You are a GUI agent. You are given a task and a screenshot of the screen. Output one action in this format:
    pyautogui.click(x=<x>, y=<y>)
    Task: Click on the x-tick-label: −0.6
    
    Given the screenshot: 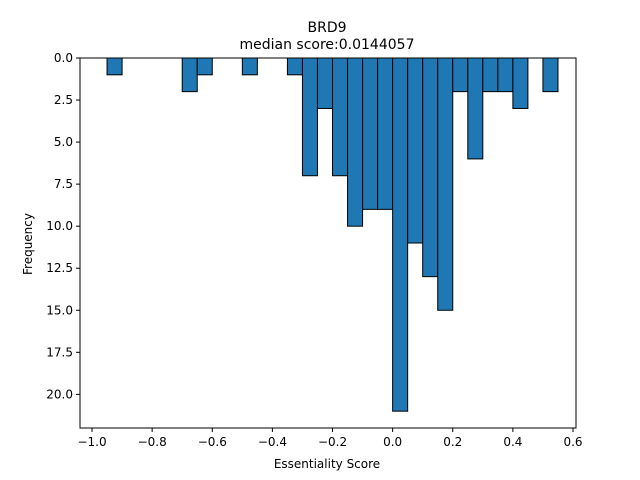 What is the action you would take?
    pyautogui.click(x=212, y=442)
    